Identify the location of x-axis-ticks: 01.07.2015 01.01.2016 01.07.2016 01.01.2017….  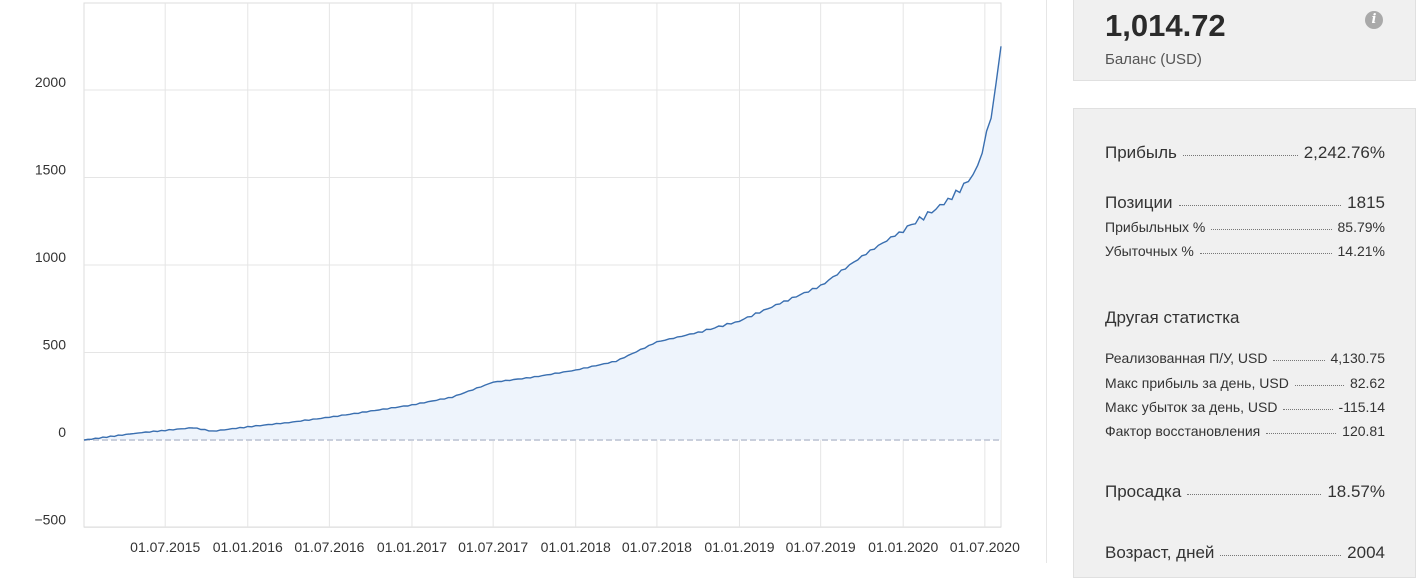
(575, 547).